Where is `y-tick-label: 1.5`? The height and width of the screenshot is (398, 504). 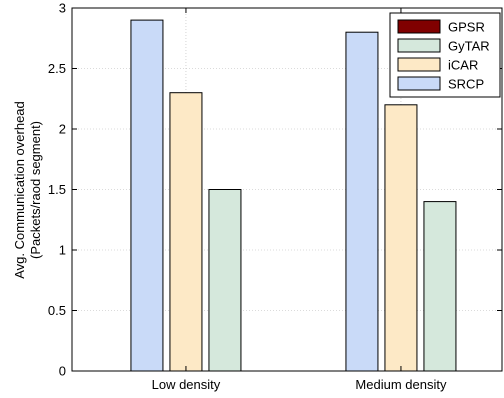
y-tick-label: 1.5 is located at coordinates (57, 189).